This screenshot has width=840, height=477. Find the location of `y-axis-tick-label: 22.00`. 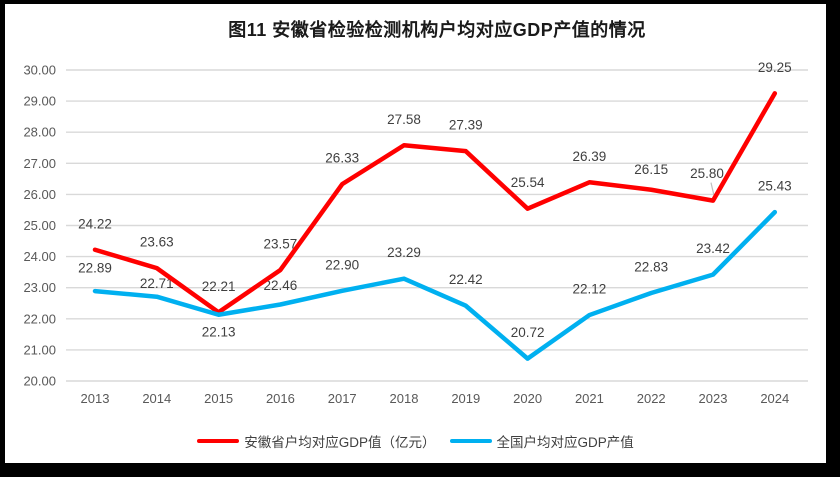

y-axis-tick-label: 22.00 is located at coordinates (39, 318).